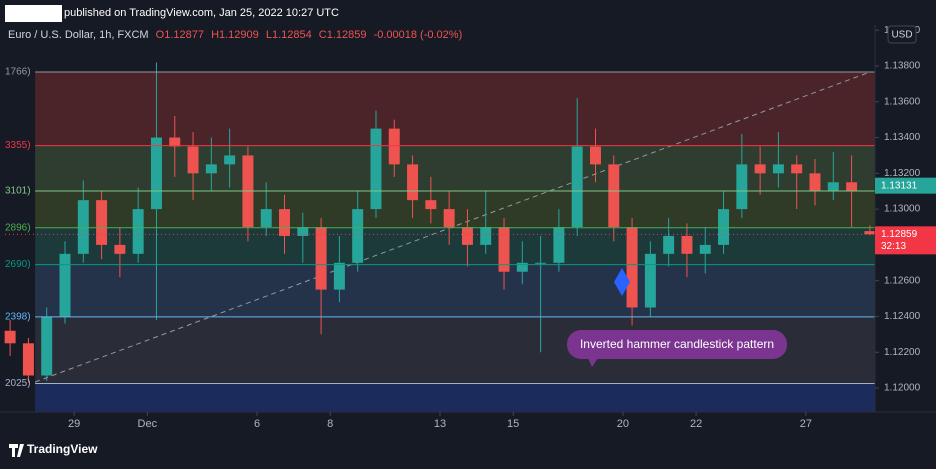 This screenshot has width=936, height=469. I want to click on y-tick-label: 1.12200, so click(902, 352).